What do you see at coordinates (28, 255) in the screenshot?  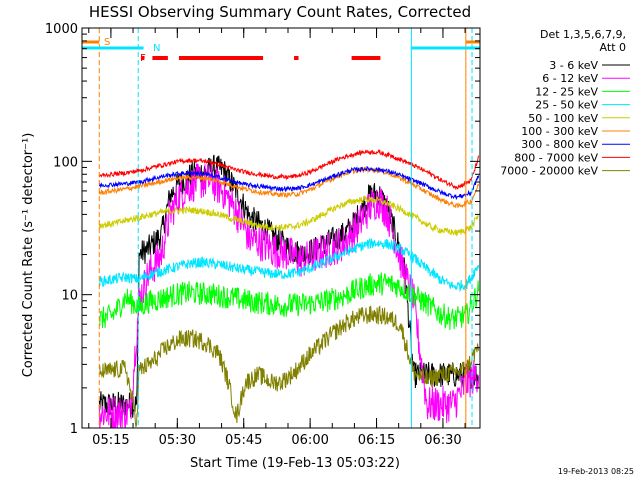 I see `y-axis-label: Corrected Count Rate (s⁻¹ detector⁻¹)` at bounding box center [28, 255].